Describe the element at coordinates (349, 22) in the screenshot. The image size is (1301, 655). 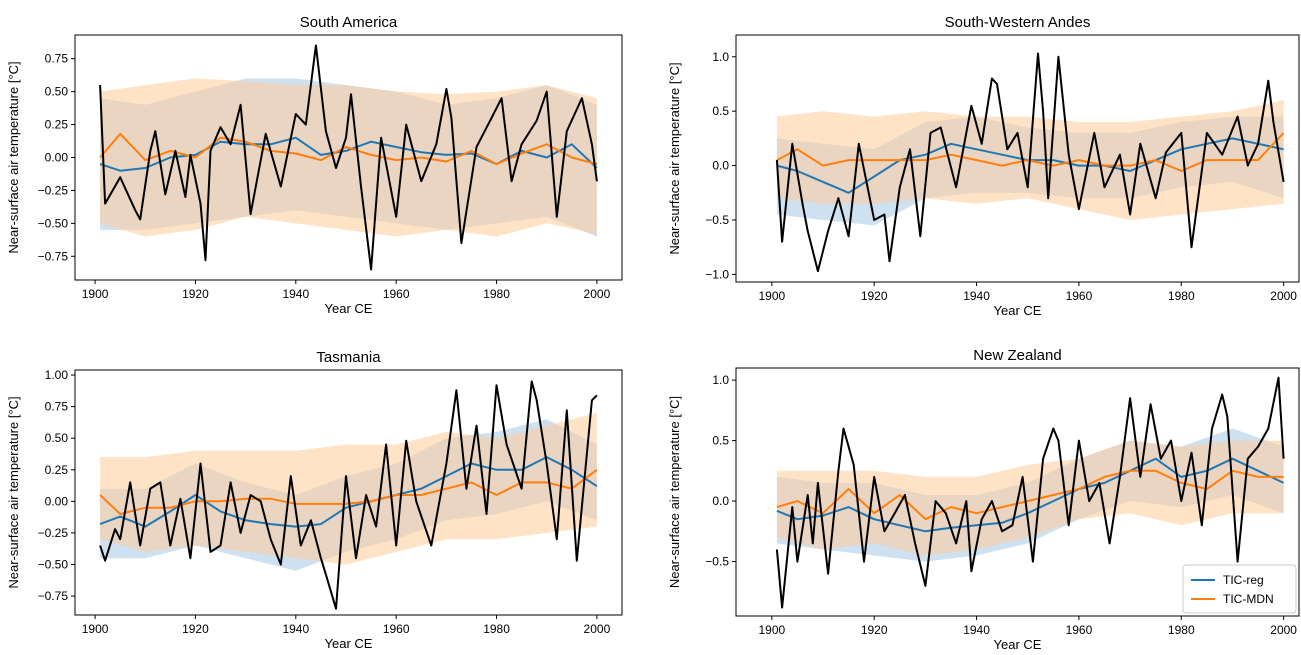
I see `chart-title: South America` at that location.